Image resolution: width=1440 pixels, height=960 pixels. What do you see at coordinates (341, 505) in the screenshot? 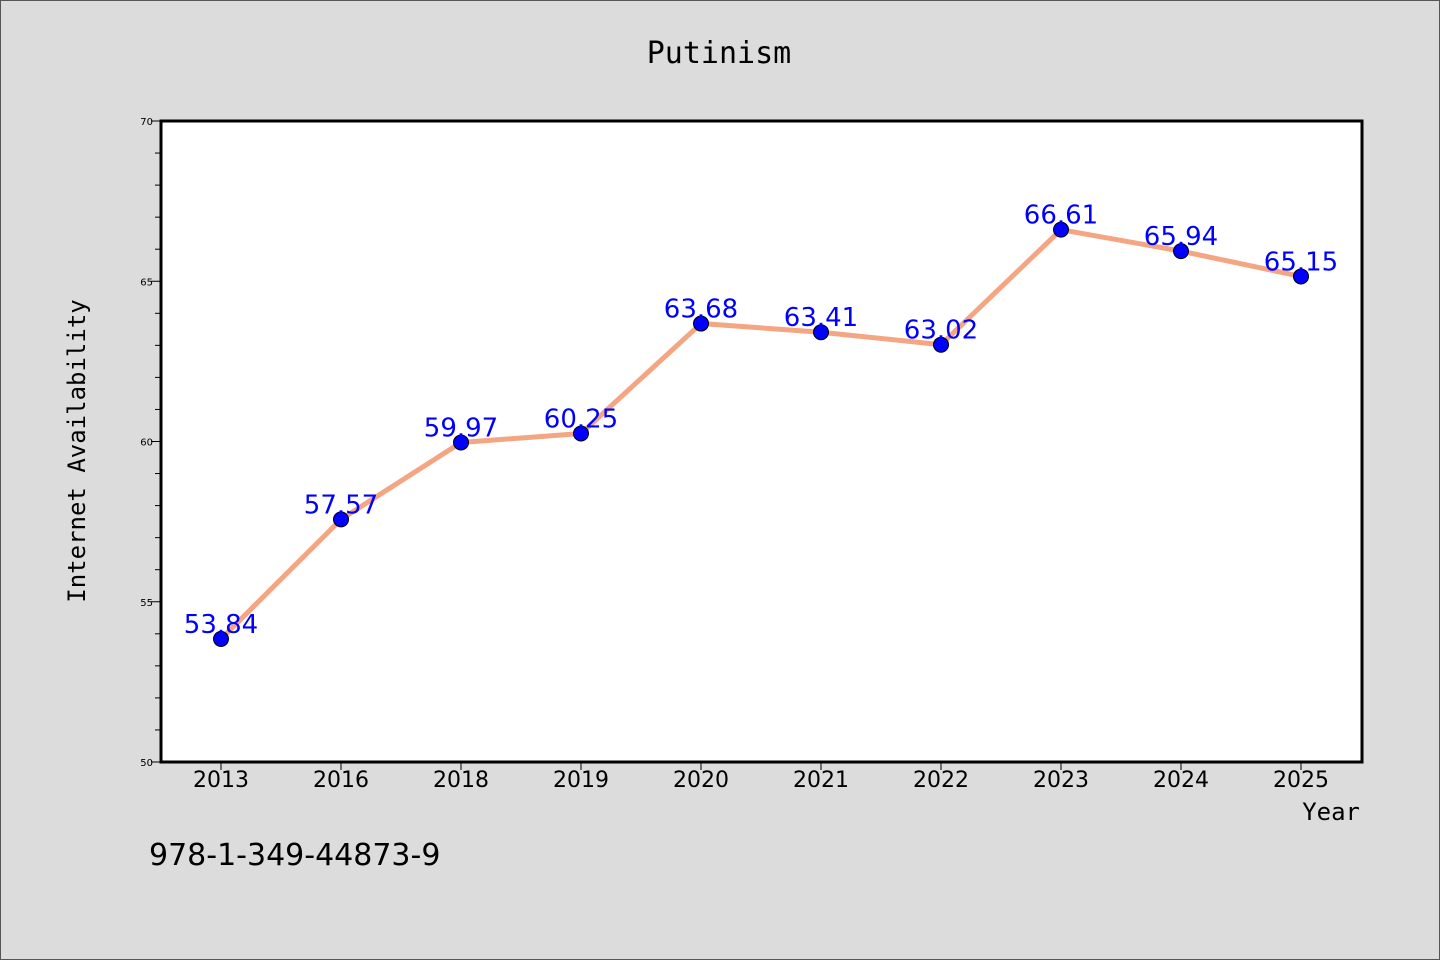
I see `data-label: 57.57` at bounding box center [341, 505].